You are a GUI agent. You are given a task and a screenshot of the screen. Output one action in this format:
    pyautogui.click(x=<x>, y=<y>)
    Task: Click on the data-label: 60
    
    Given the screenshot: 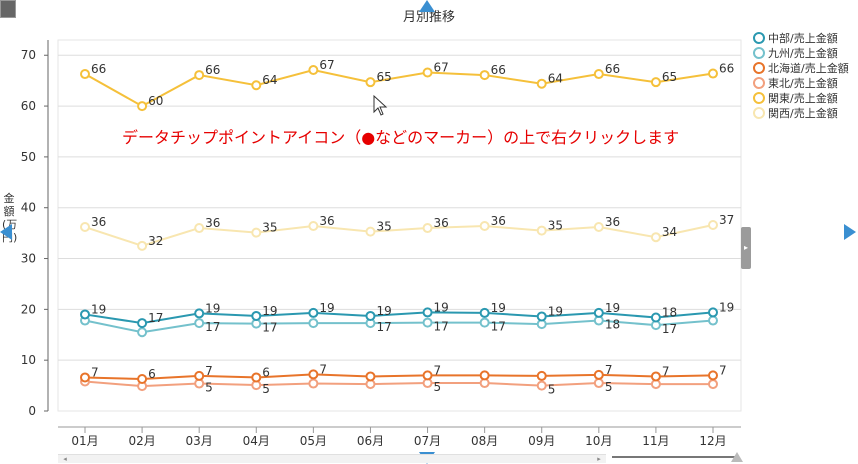 What is the action you would take?
    pyautogui.click(x=155, y=101)
    